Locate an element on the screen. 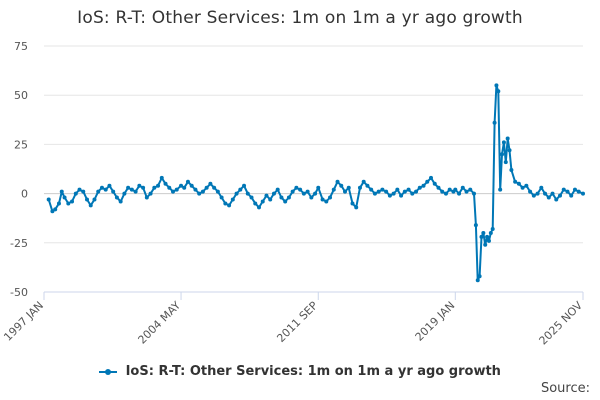 The image size is (600, 400). source-label: Source: is located at coordinates (565, 388).